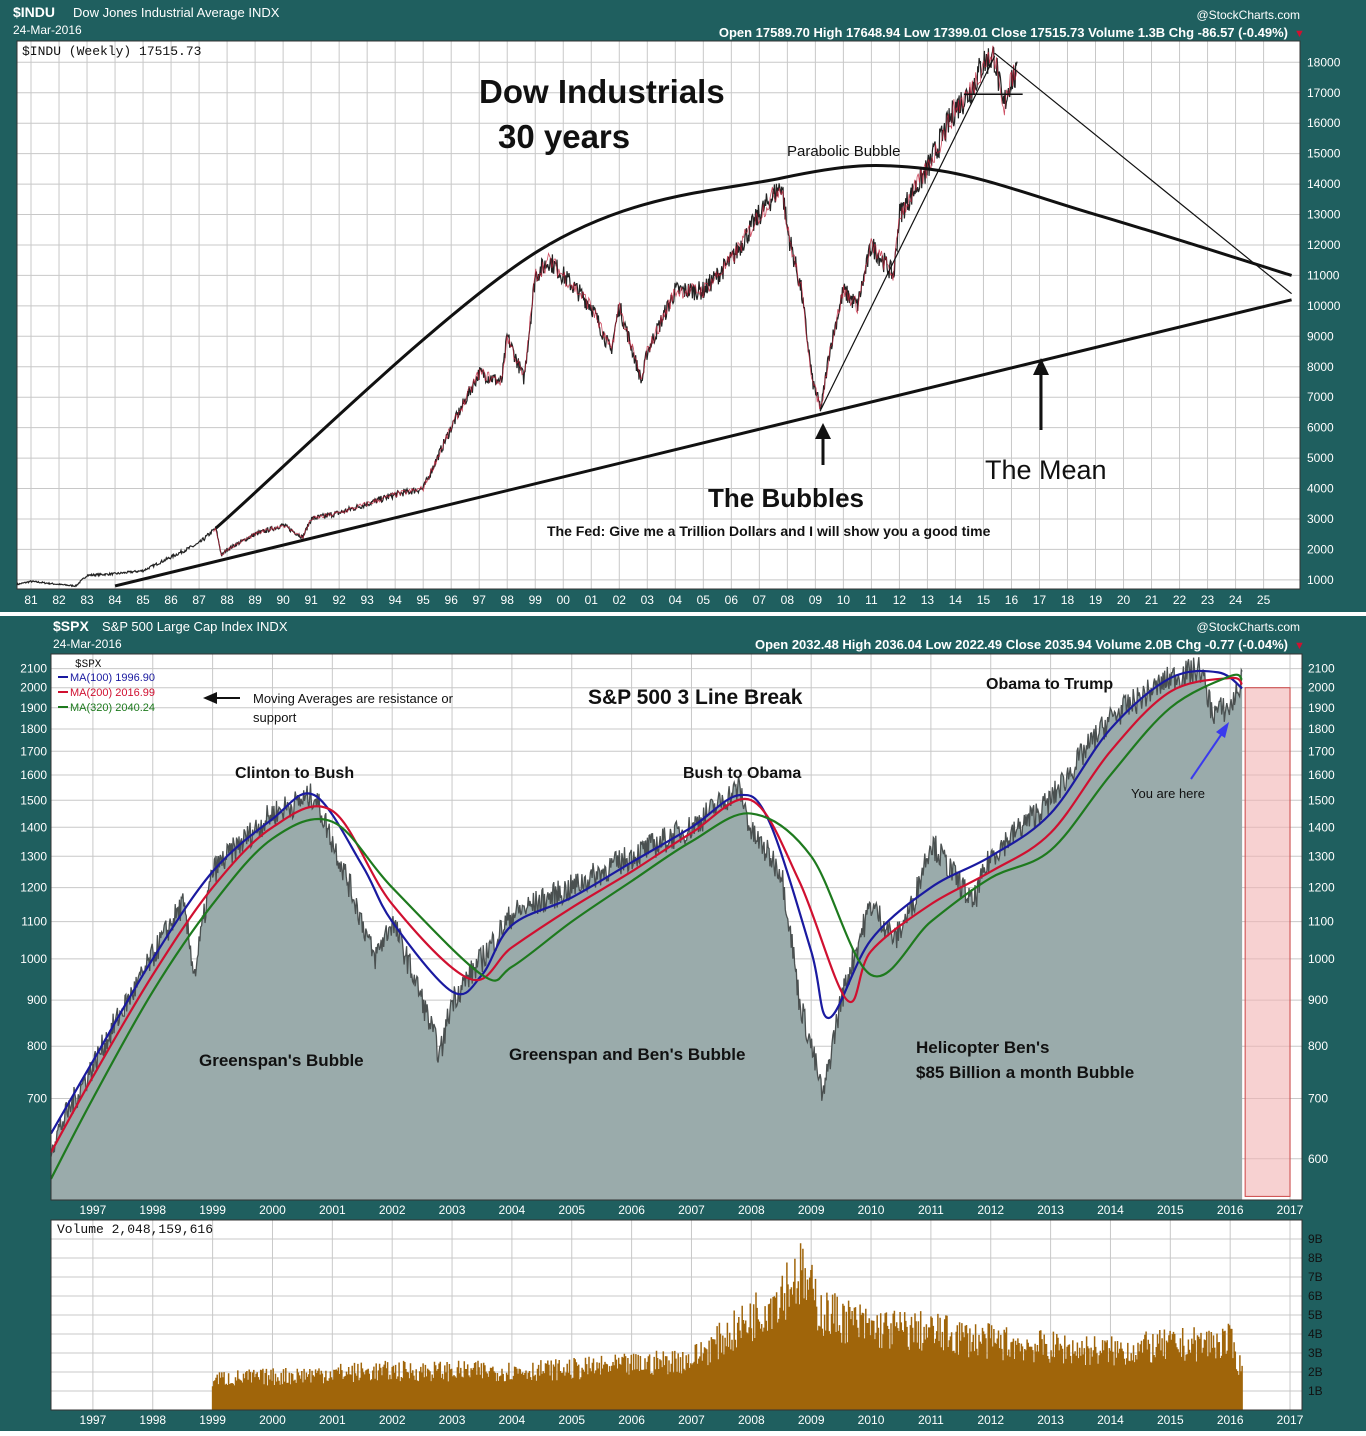 The height and width of the screenshot is (1436, 1366). What do you see at coordinates (452, 600) in the screenshot?
I see `top-x-tick-label: 96` at bounding box center [452, 600].